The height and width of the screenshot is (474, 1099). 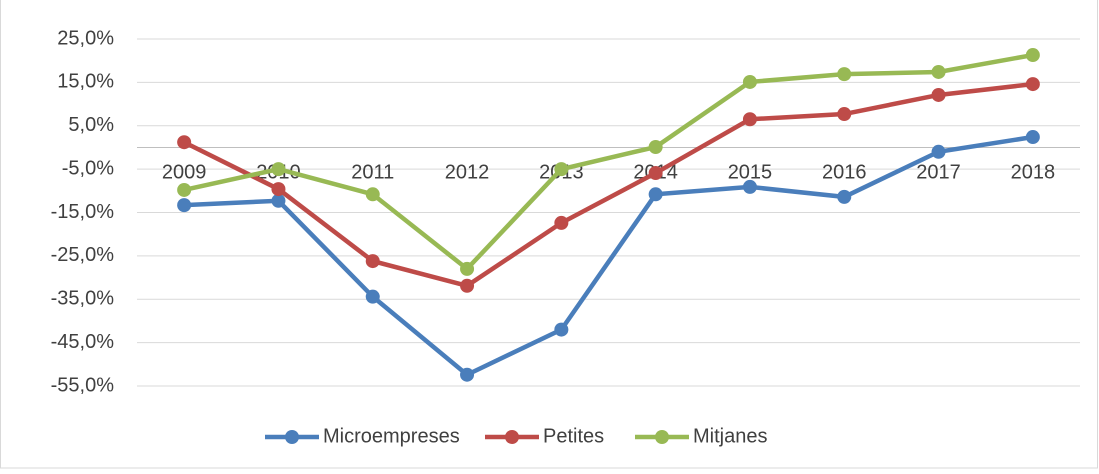 What do you see at coordinates (844, 173) in the screenshot?
I see `x-tick-label: 2016` at bounding box center [844, 173].